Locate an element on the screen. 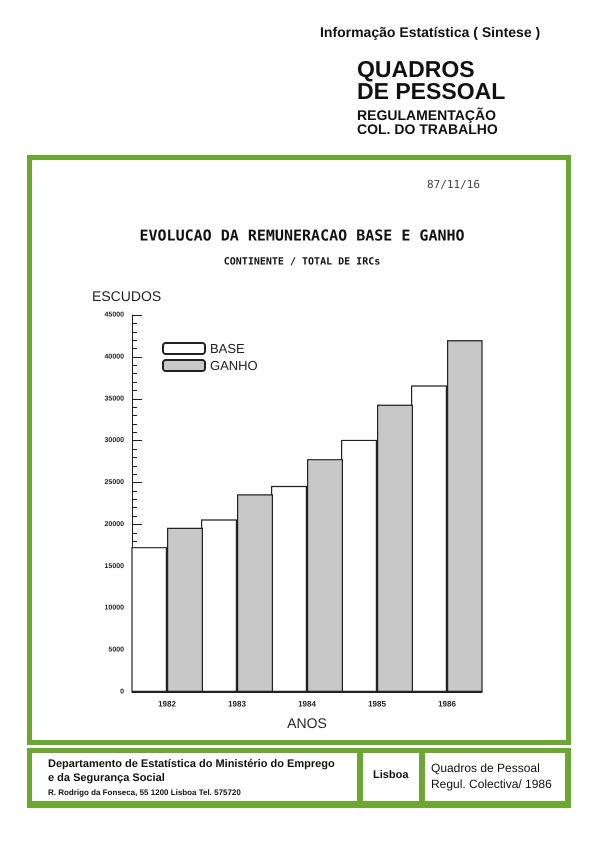 This screenshot has width=600, height=847. x-tick-label: 1986 is located at coordinates (447, 704).